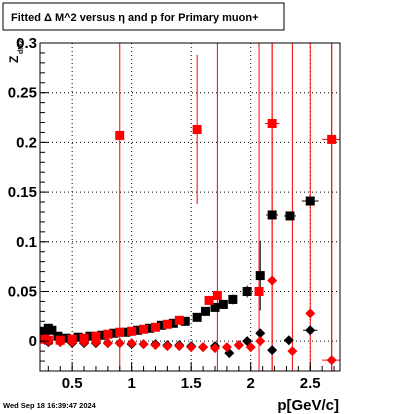 The image size is (400, 414). Describe the element at coordinates (131, 383) in the screenshot. I see `x-tick-label: 1` at that location.